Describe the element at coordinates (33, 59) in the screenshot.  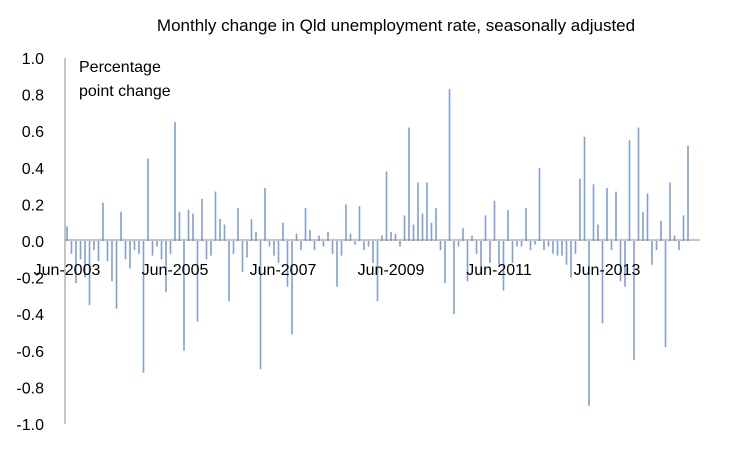
I see `y-tick-label: 1.0` at that location.